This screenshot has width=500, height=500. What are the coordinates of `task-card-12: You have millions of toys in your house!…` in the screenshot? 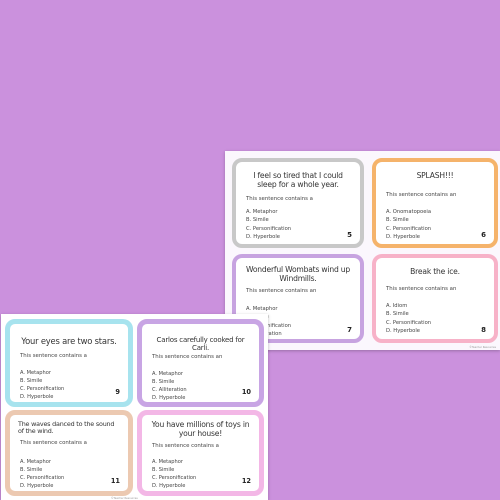 It's located at (200, 453).